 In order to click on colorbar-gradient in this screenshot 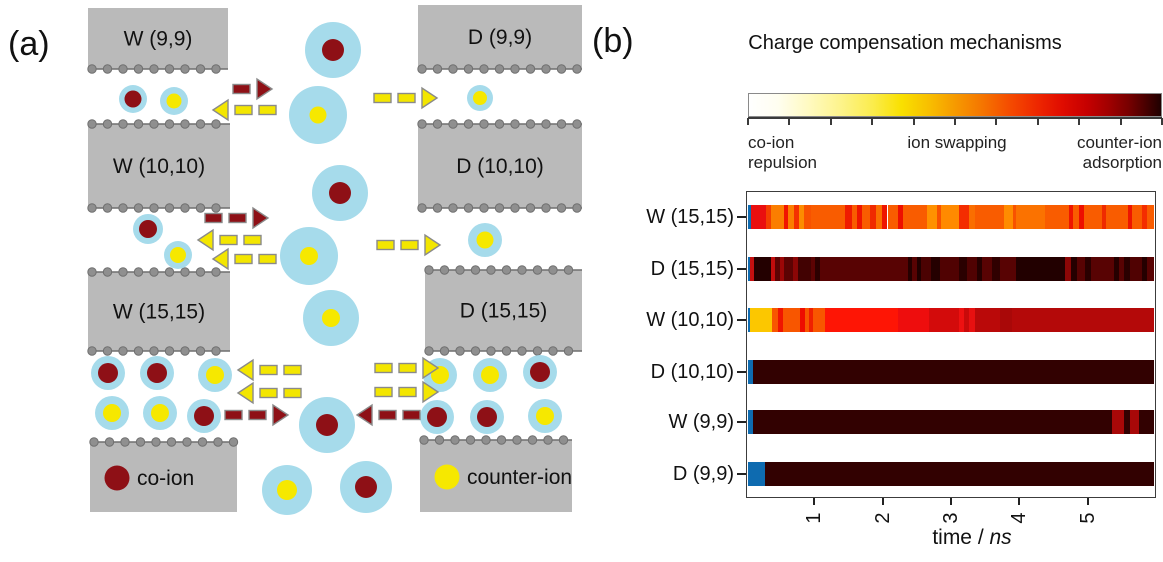, I will do `click(955, 105)`.